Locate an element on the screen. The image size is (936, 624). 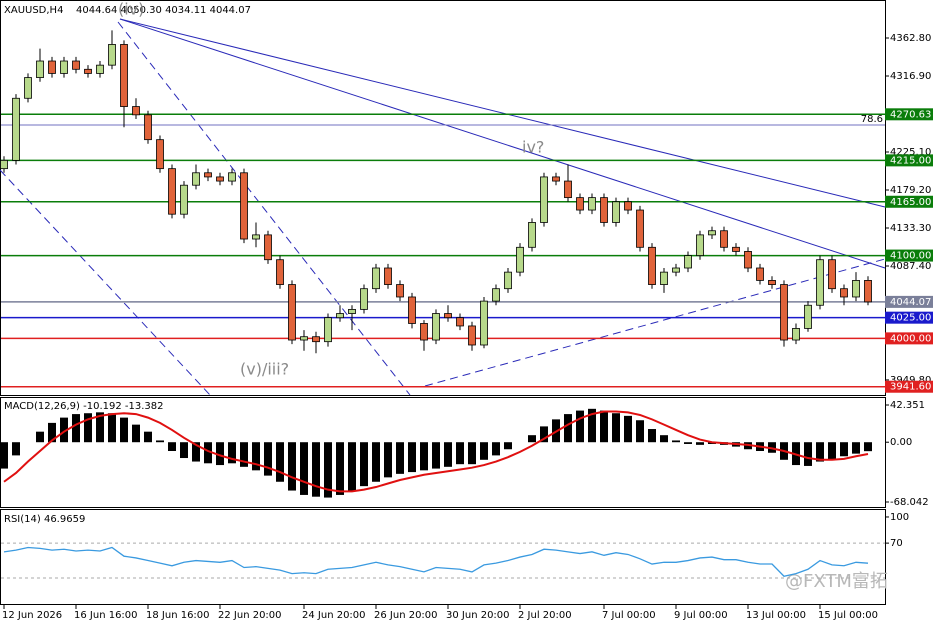
x-tick-label: 13 Jul 00:00 is located at coordinates (776, 615).